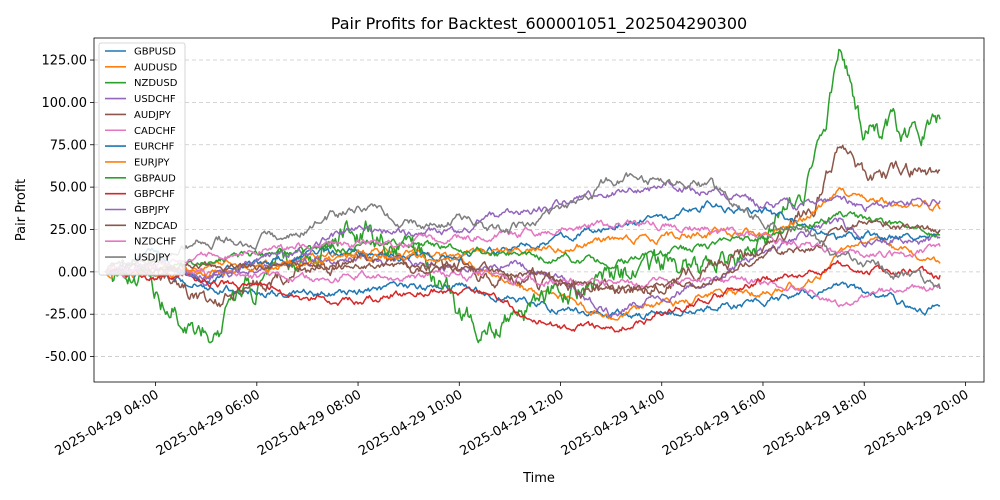 The image size is (1000, 500). I want to click on series-line-gbpchf, so click(523, 296).